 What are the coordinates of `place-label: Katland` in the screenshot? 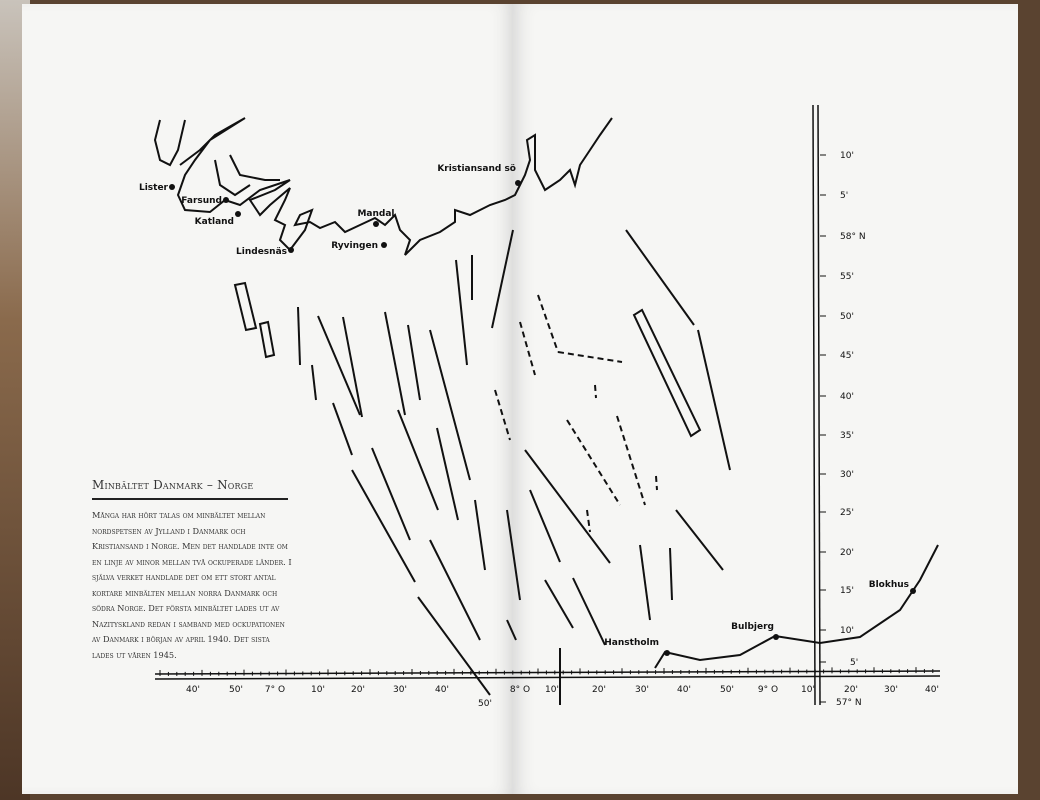 It's located at (214, 222).